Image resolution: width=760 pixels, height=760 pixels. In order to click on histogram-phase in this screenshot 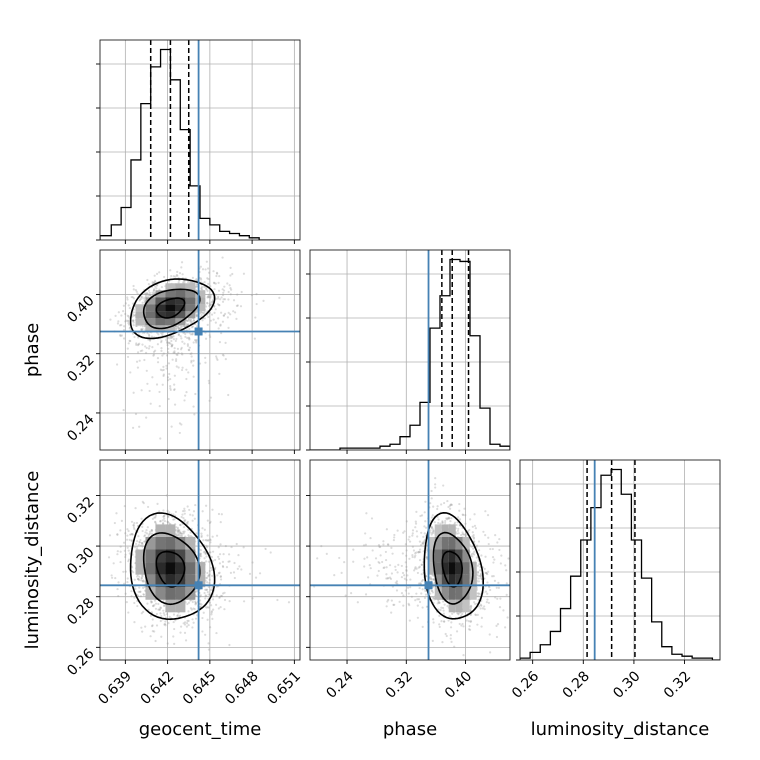, I will do `click(410, 350)`.